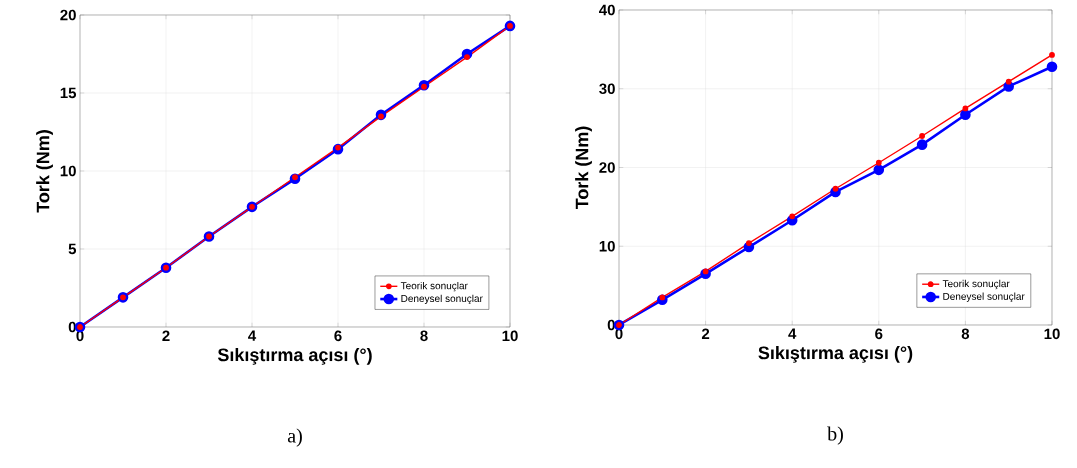 The height and width of the screenshot is (468, 1077). I want to click on y-tick-label: 40, so click(607, 10).